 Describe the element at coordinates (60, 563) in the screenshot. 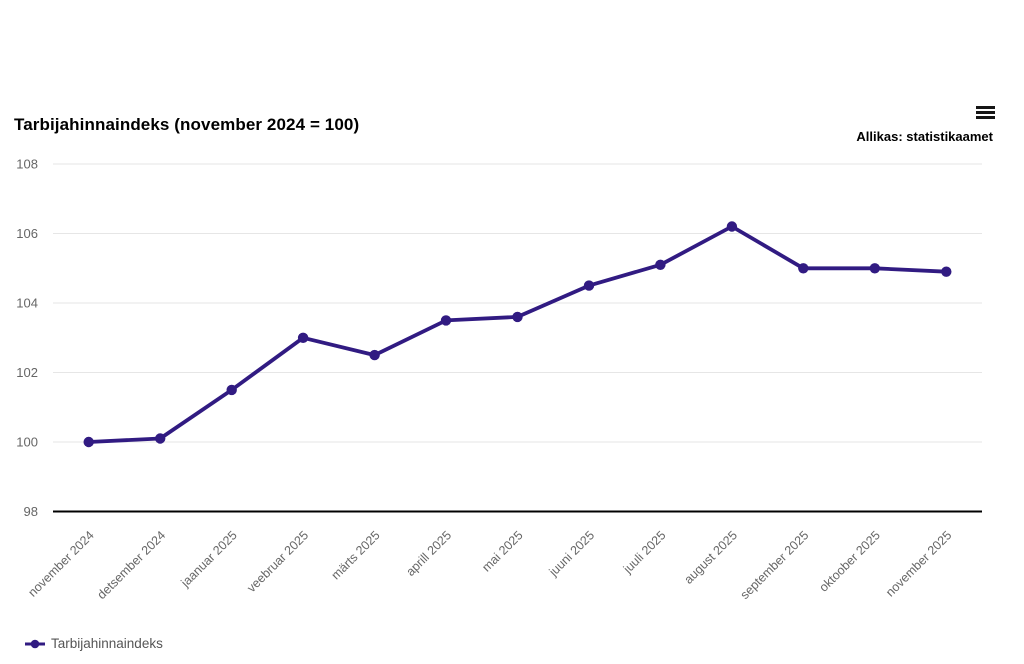

I see `x-axis-tick-label: november 2024` at that location.